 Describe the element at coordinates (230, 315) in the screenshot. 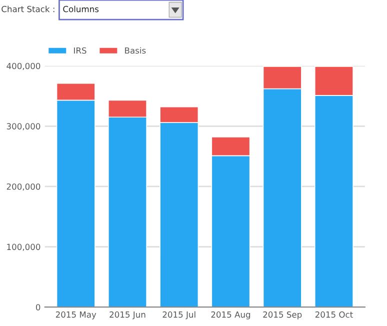

I see `x-tick-label: 2015 Aug` at that location.